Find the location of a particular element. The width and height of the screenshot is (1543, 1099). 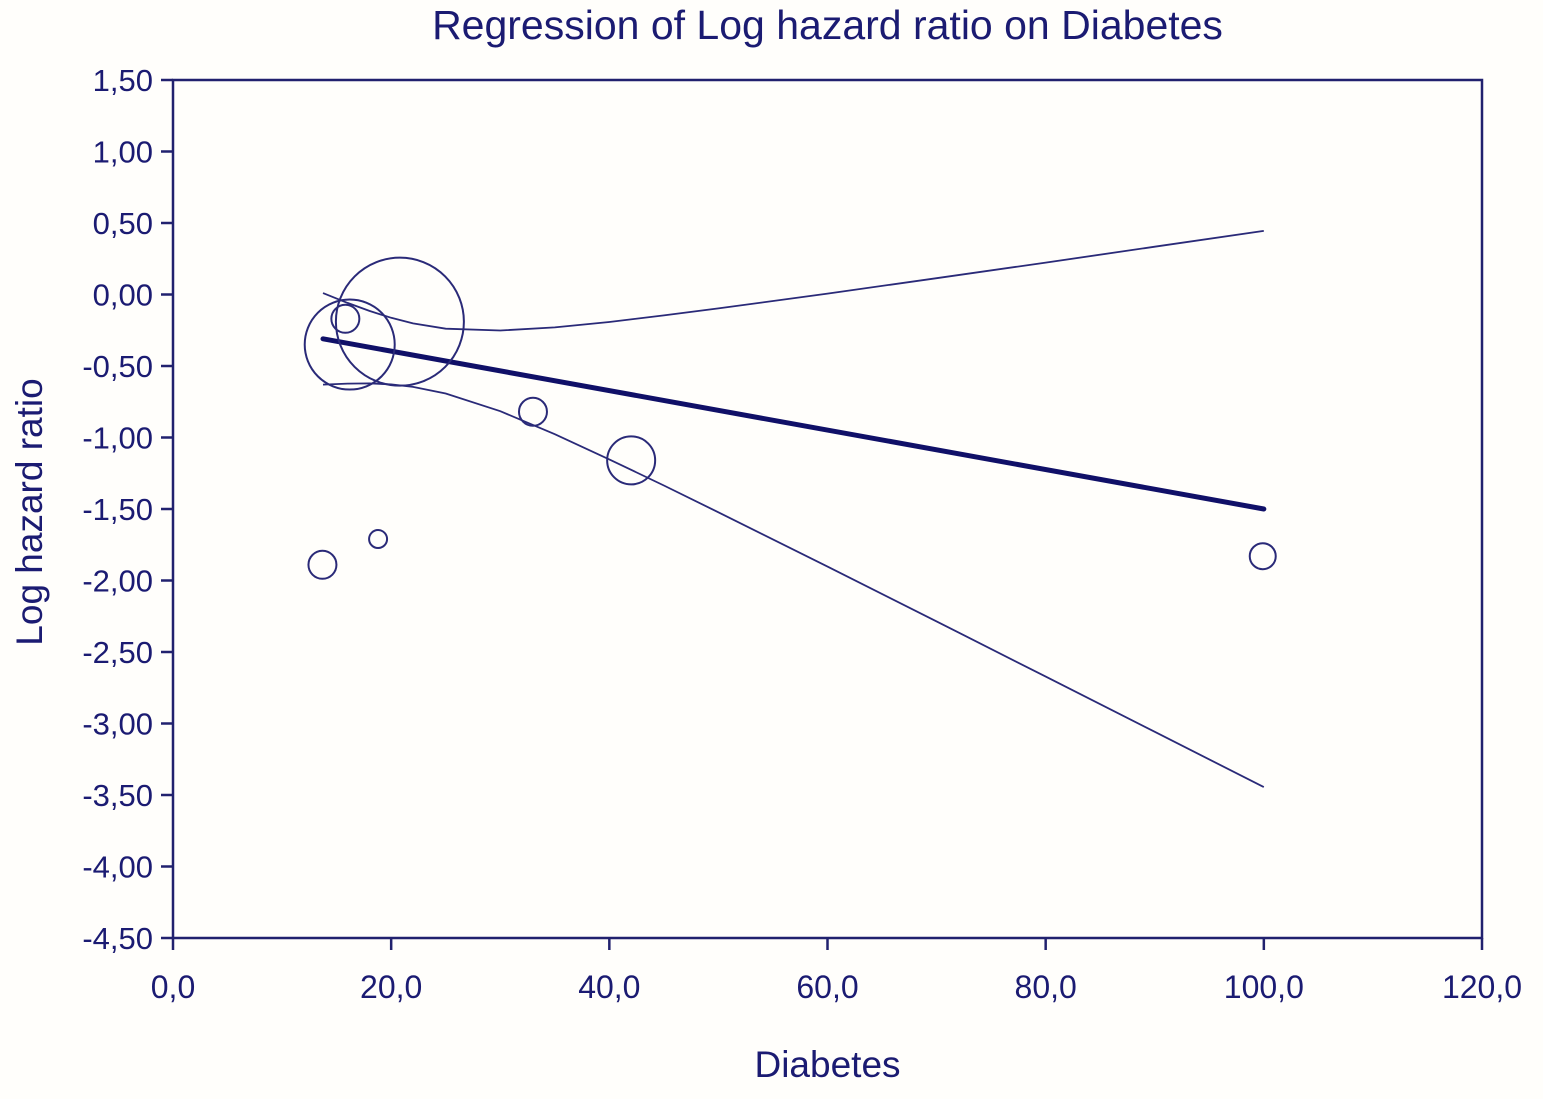

y-tick-label: -1,00 is located at coordinates (117, 438).